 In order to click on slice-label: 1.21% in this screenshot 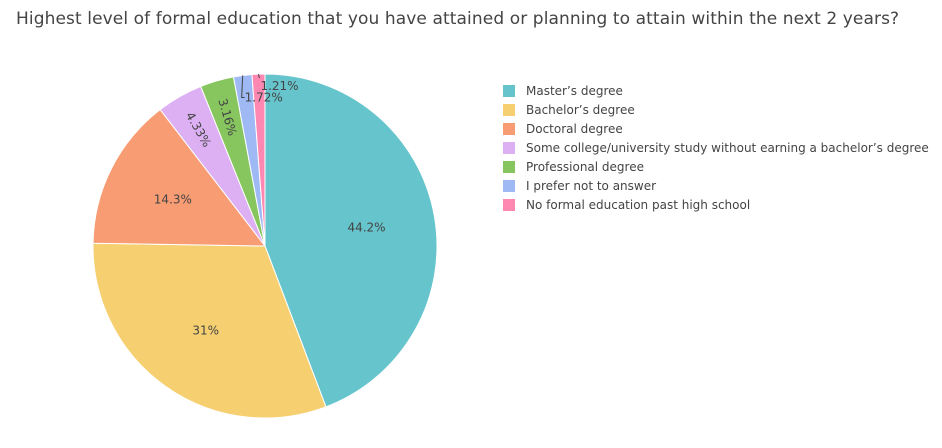, I will do `click(279, 86)`.